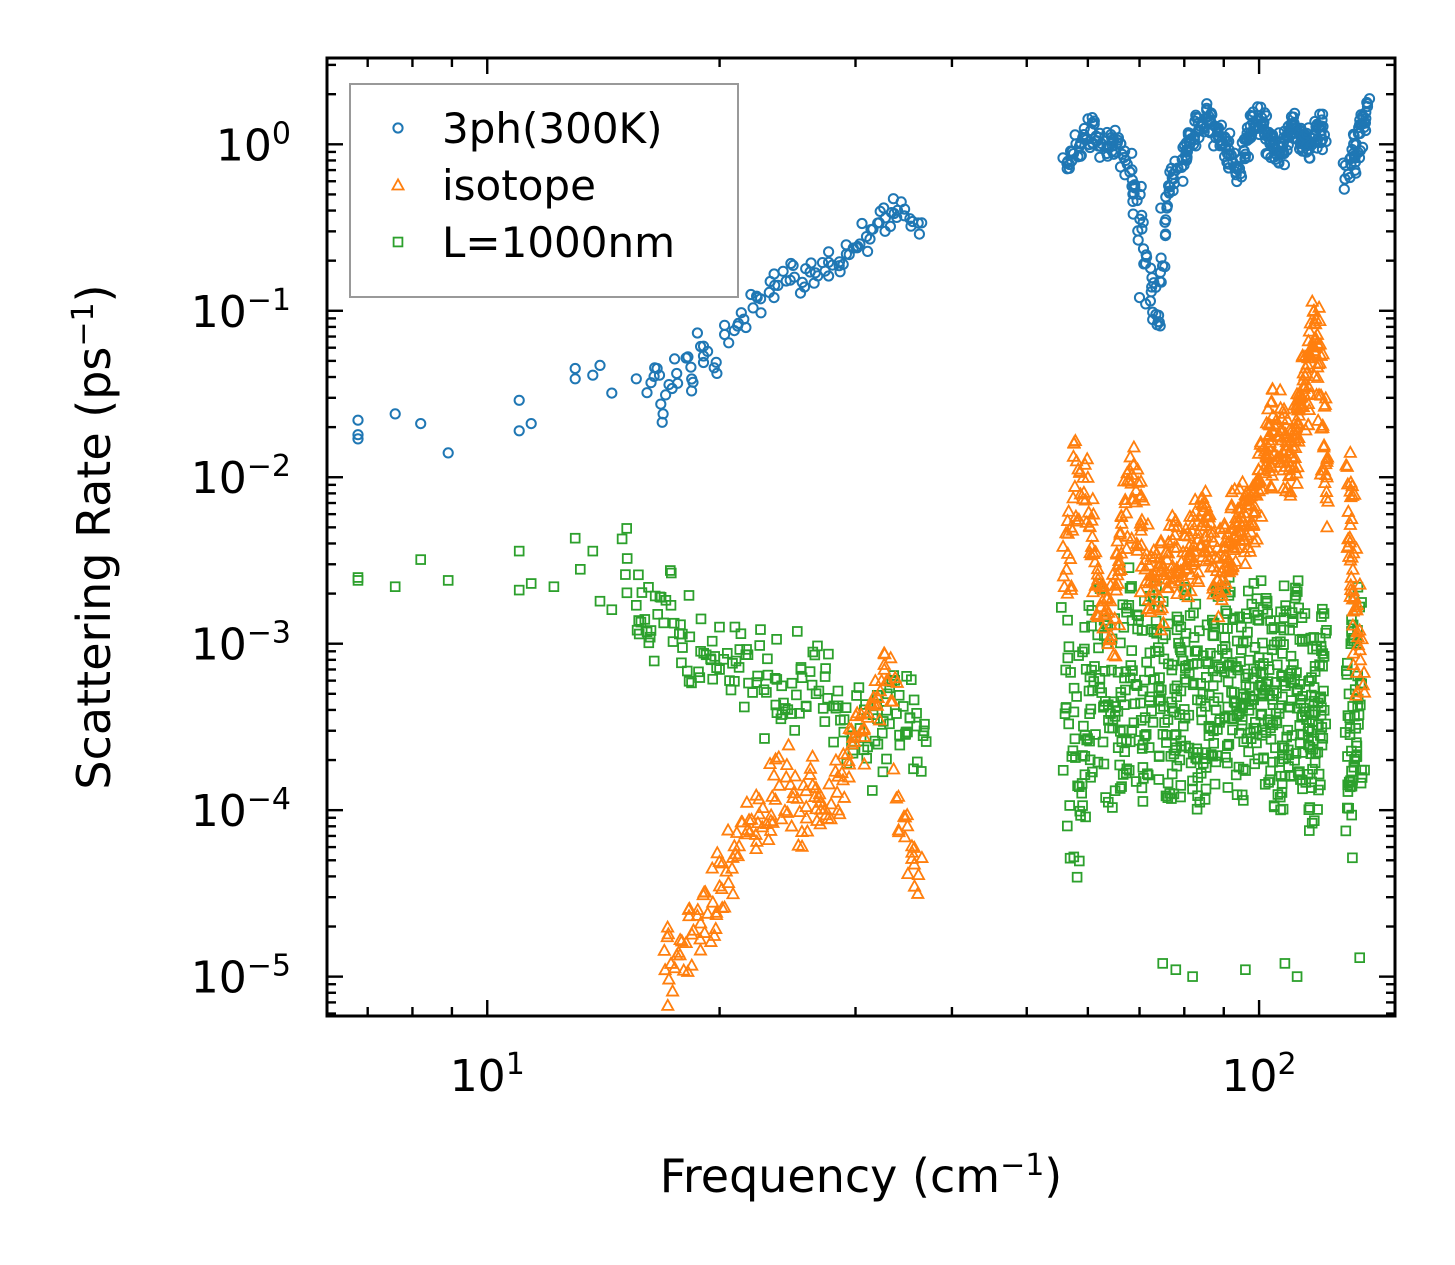 Image resolution: width=1455 pixels, height=1265 pixels. What do you see at coordinates (1360, 957) in the screenshot?
I see `data-point-outlier` at bounding box center [1360, 957].